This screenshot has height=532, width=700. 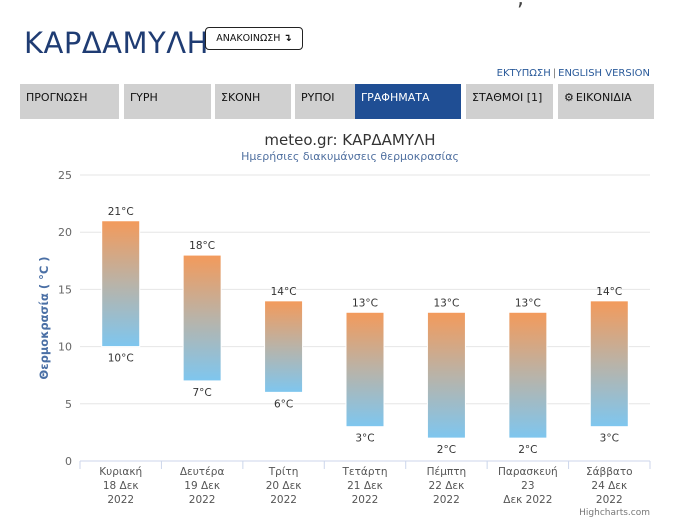 I want to click on tab-pollen: ΓΥΡΗ, so click(x=167, y=101).